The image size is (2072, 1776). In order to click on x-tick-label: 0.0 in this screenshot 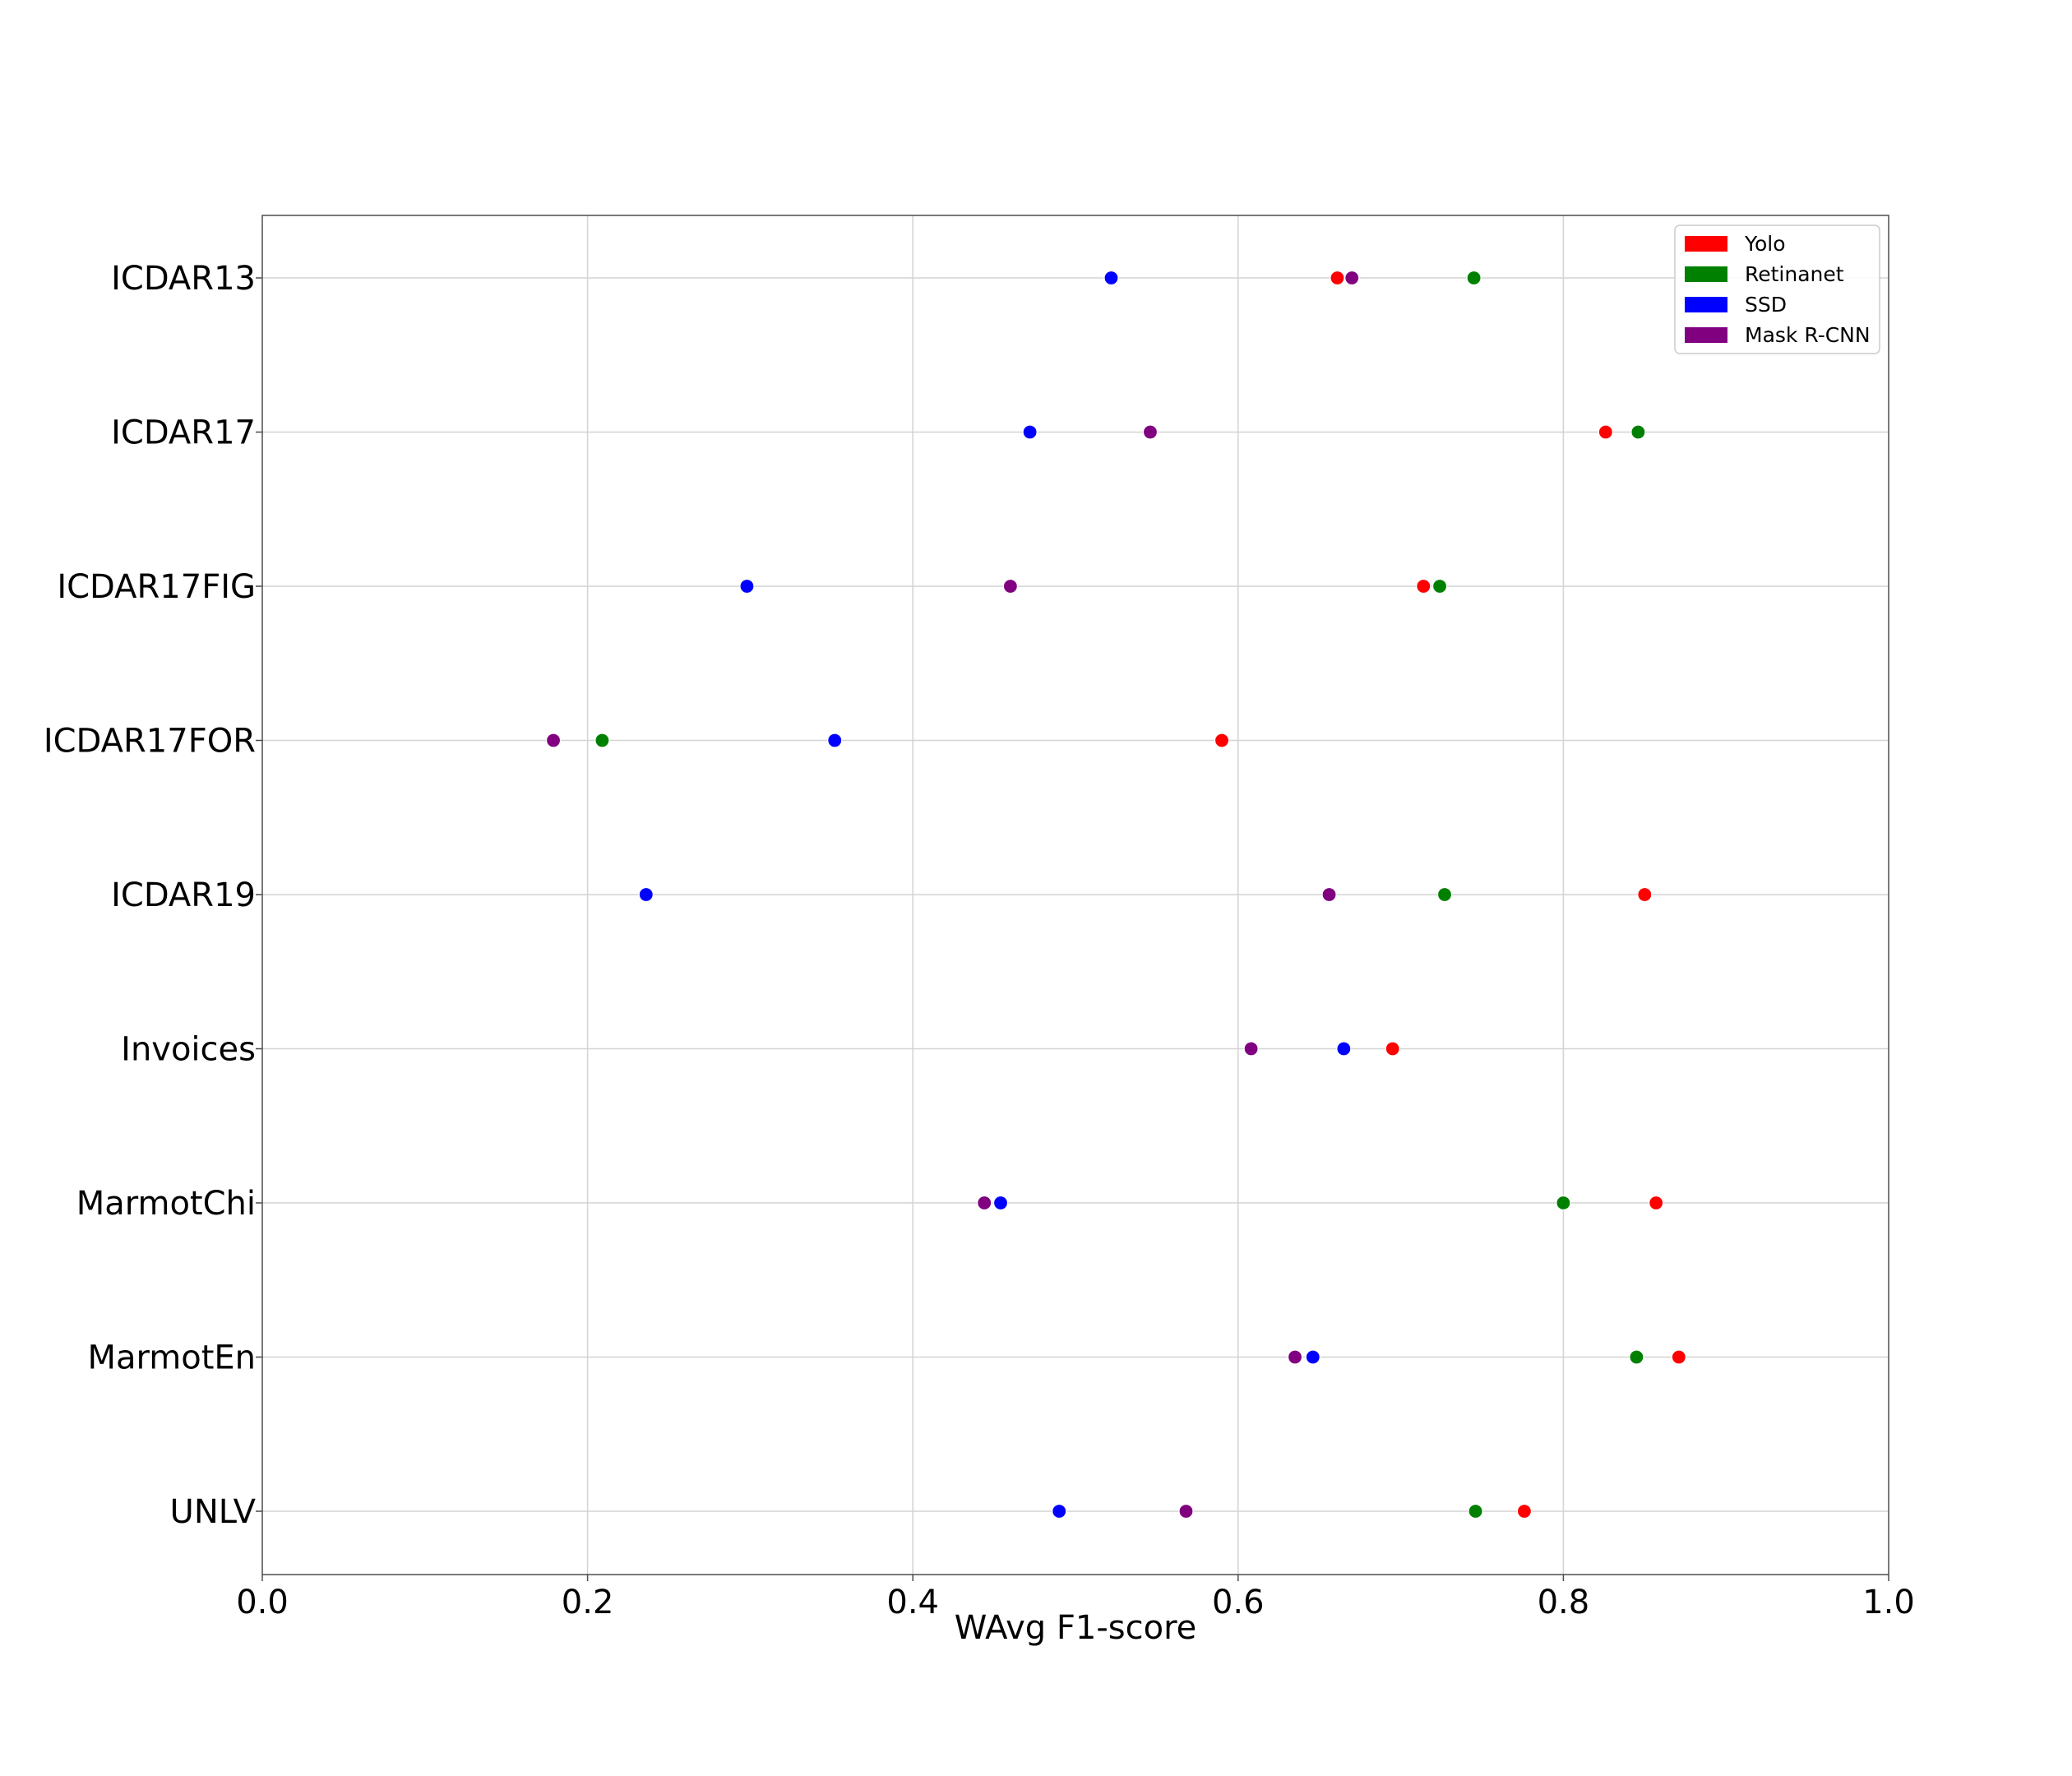, I will do `click(262, 1602)`.